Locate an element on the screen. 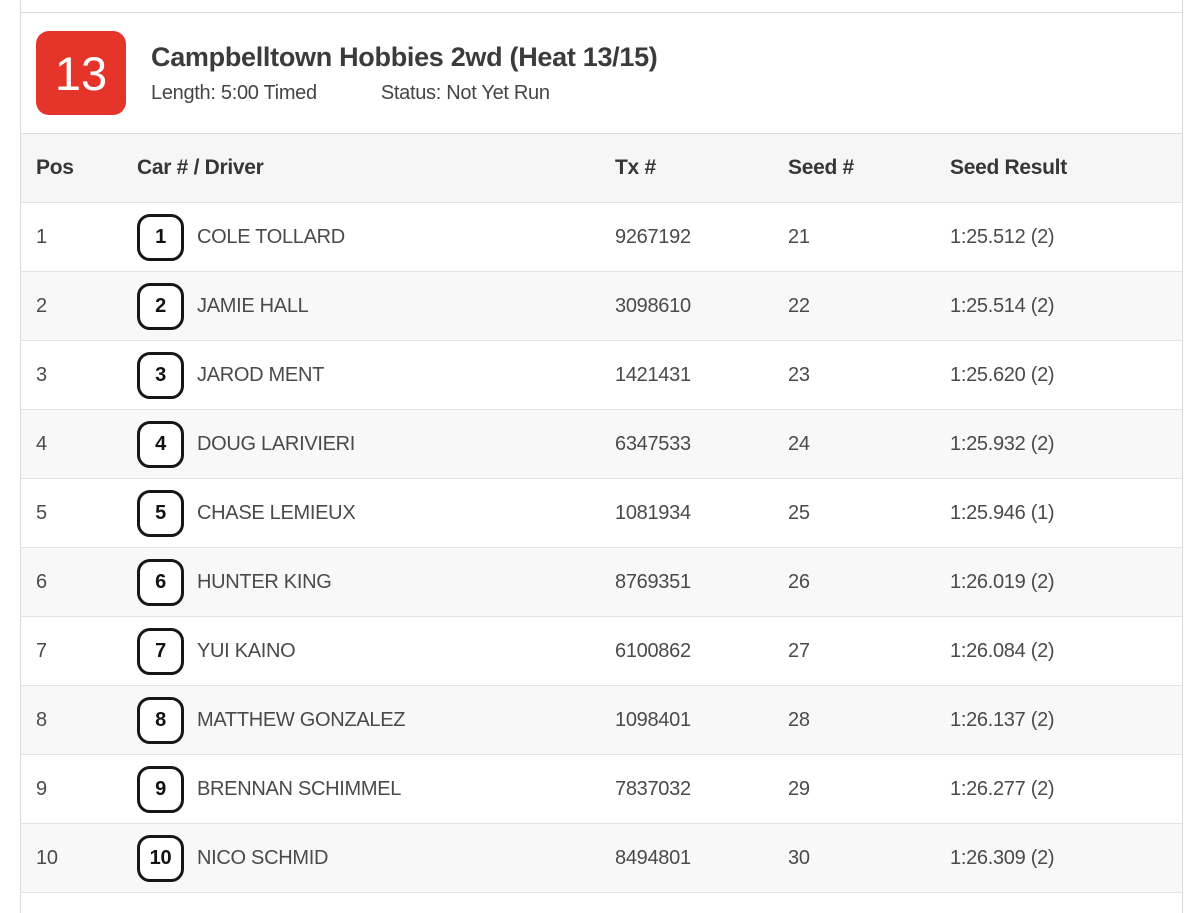  car-number-badge: 7 is located at coordinates (160, 651).